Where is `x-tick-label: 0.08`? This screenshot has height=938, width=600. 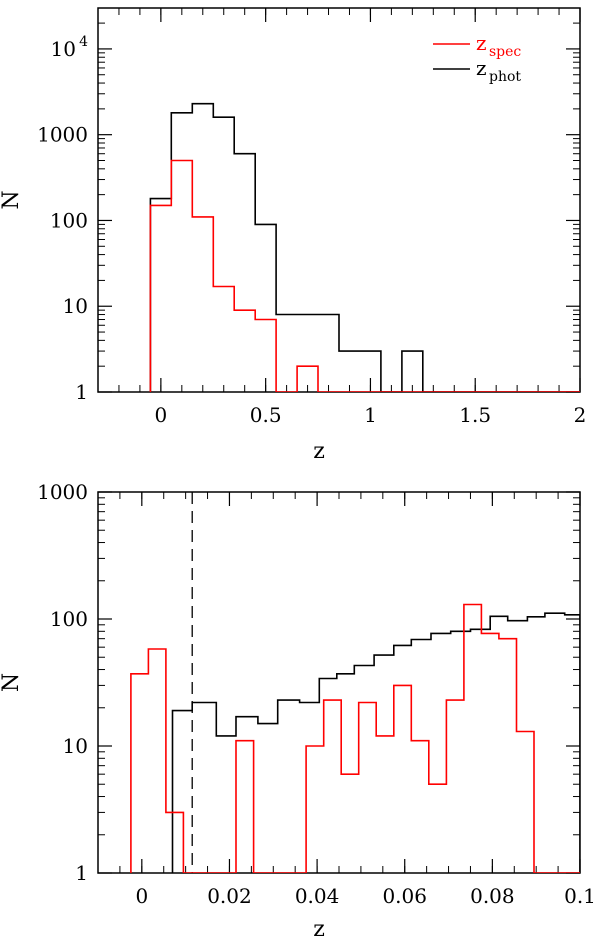 x-tick-label: 0.08 is located at coordinates (492, 896).